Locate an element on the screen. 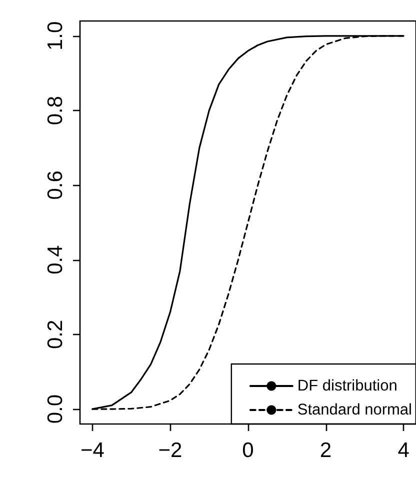 This screenshot has height=492, width=416. x-tick-label: 0 is located at coordinates (248, 450).